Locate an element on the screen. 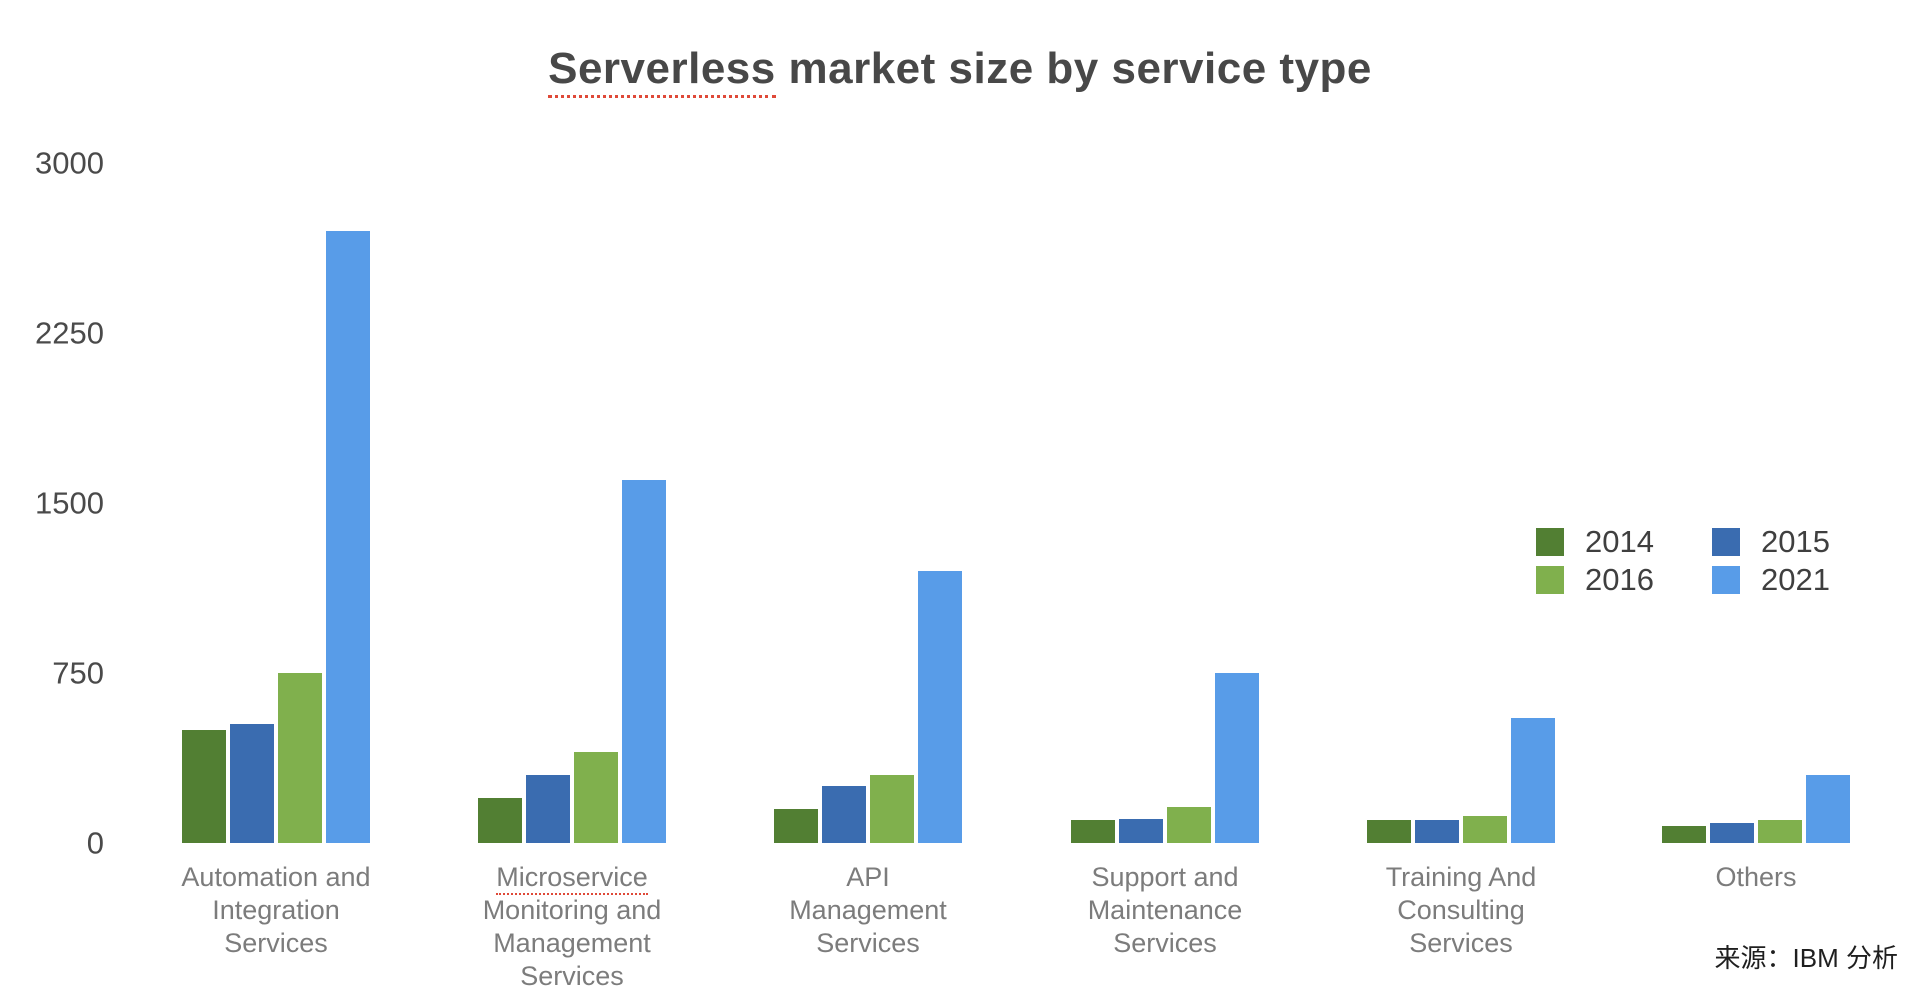 The width and height of the screenshot is (1920, 993). legend-label-2021: 2021 is located at coordinates (1795, 579).